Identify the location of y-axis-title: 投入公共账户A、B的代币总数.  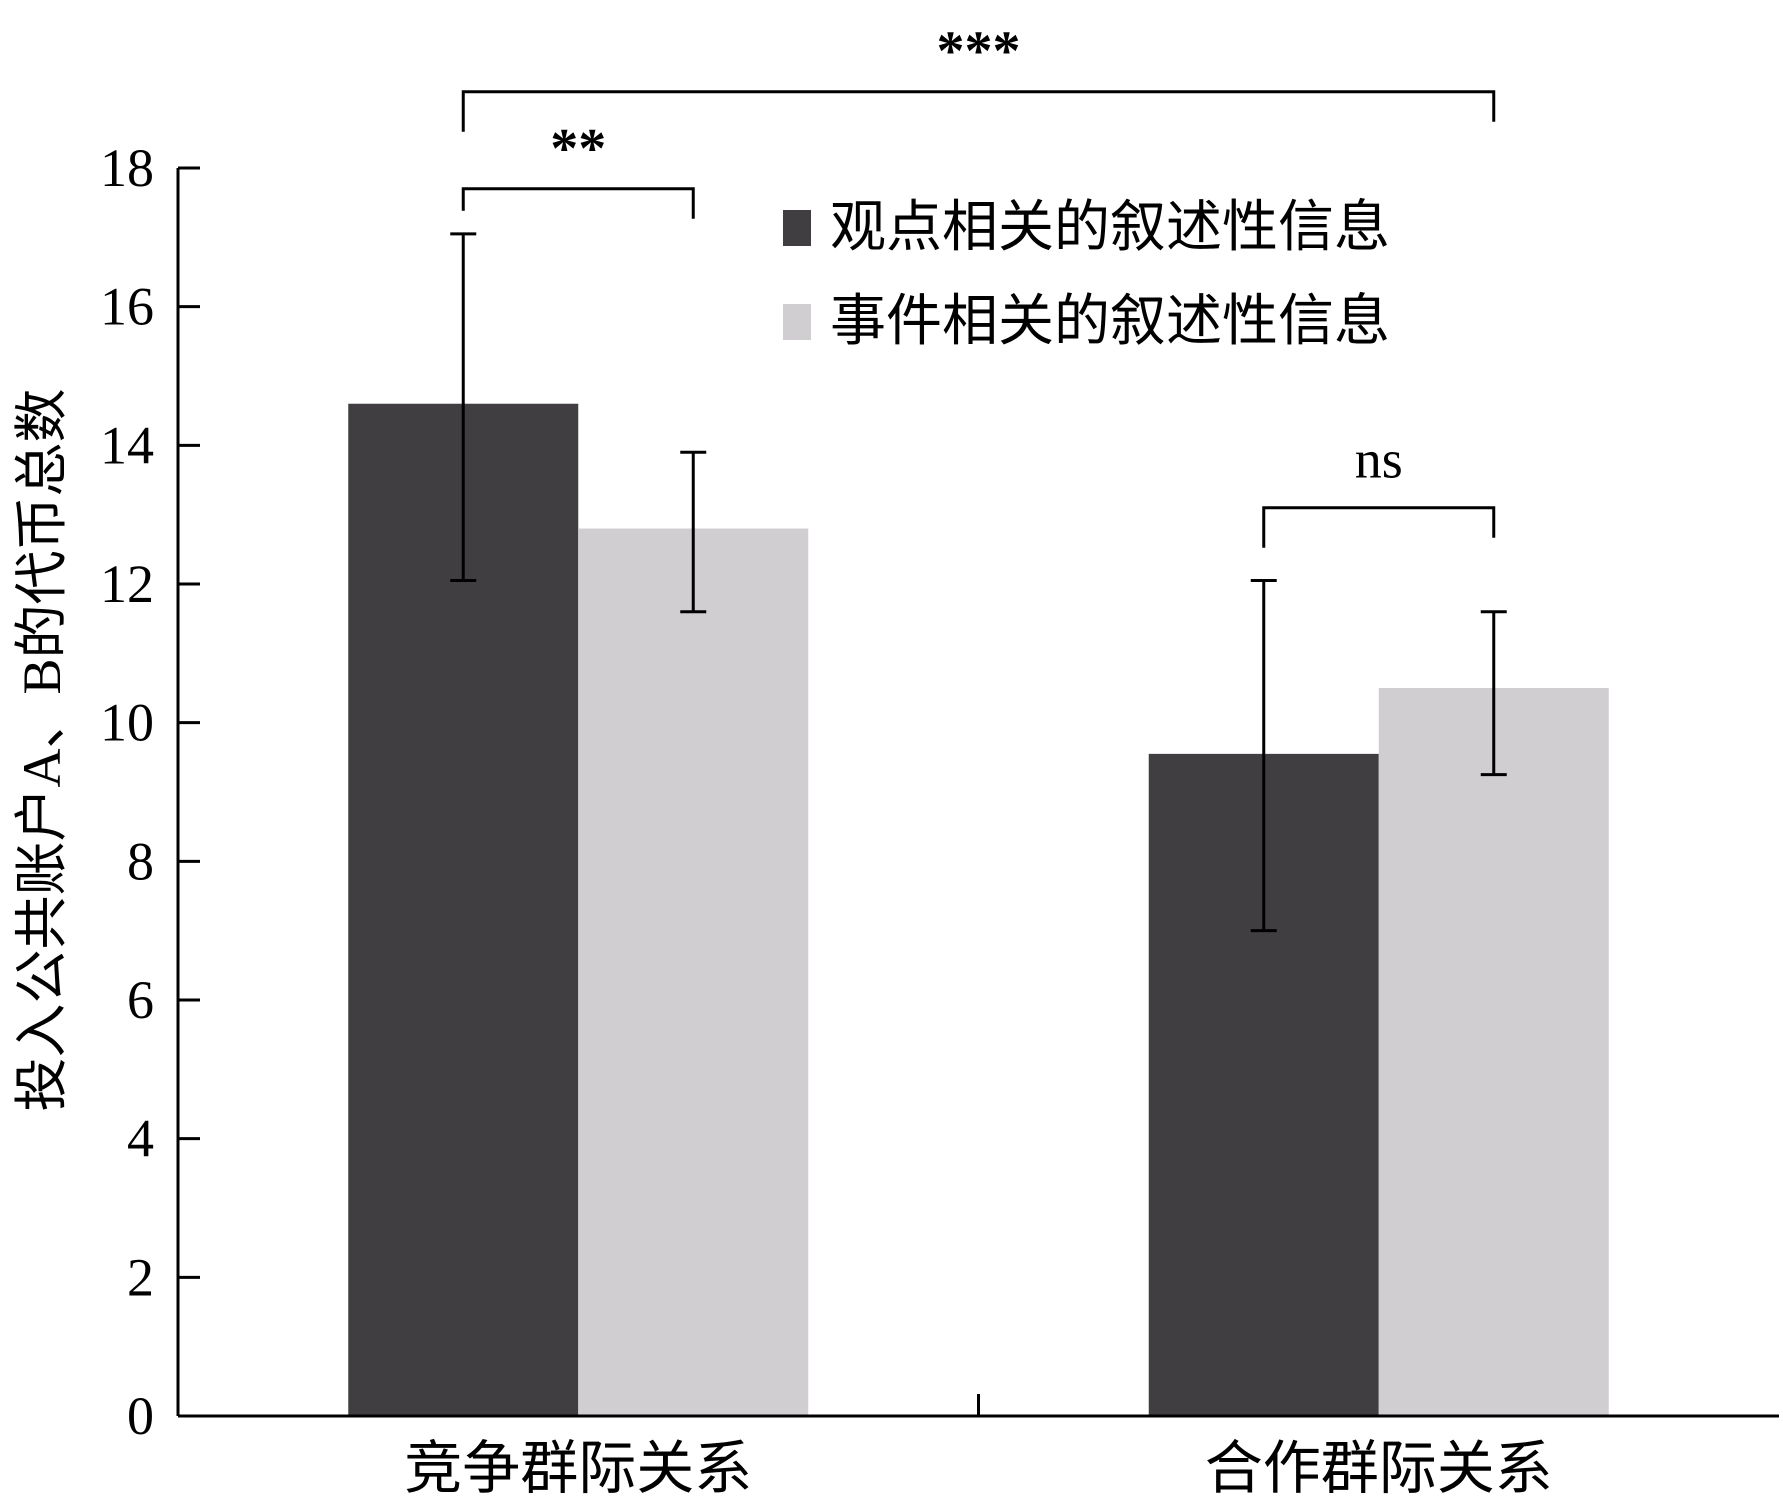
(42, 749).